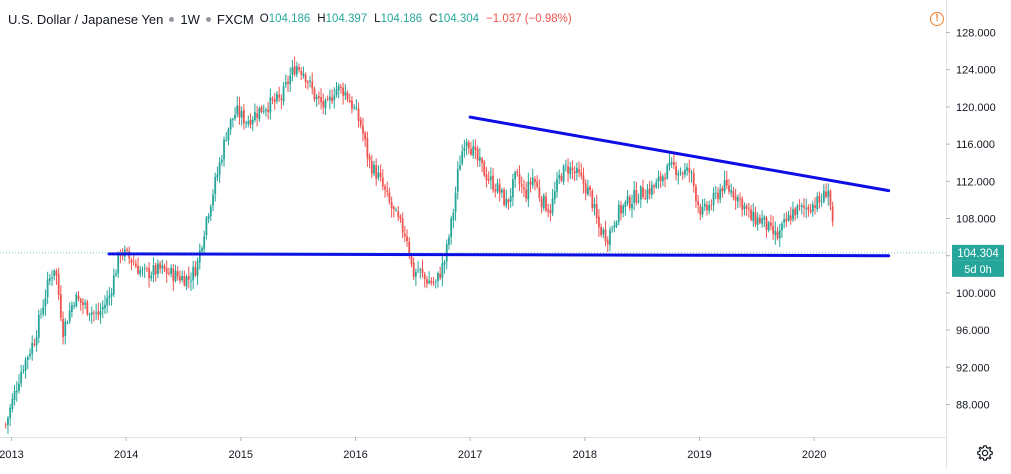  What do you see at coordinates (433, 19) in the screenshot?
I see `close-label: C` at bounding box center [433, 19].